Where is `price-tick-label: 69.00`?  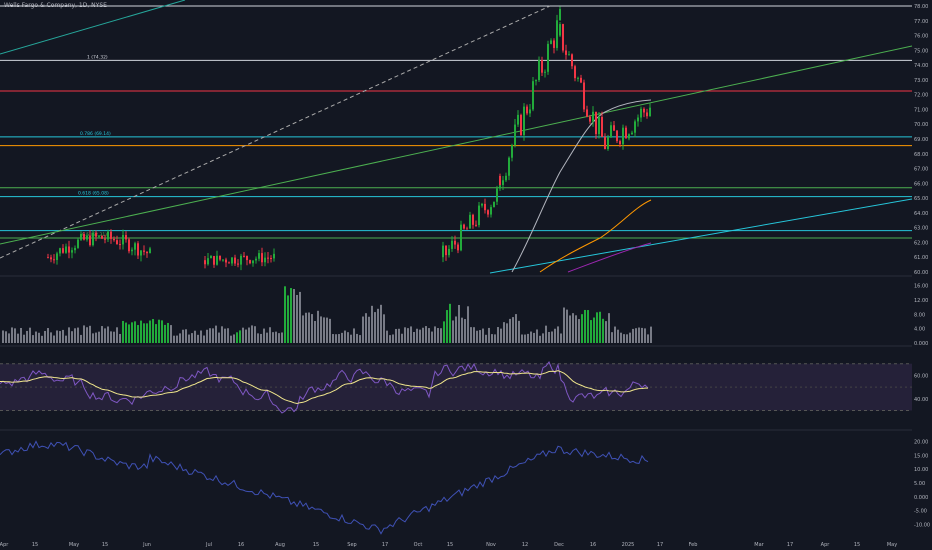
price-tick-label: 69.00 is located at coordinates (921, 140).